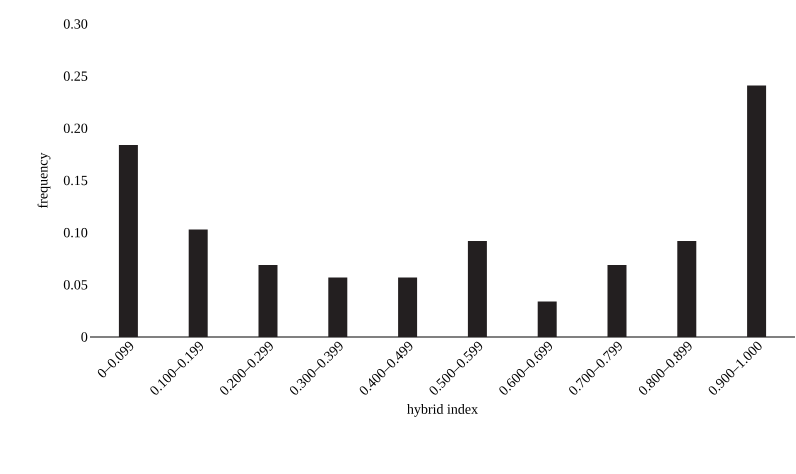 This screenshot has height=474, width=796. Describe the element at coordinates (76, 129) in the screenshot. I see `y-tick-label: 0.20` at that location.